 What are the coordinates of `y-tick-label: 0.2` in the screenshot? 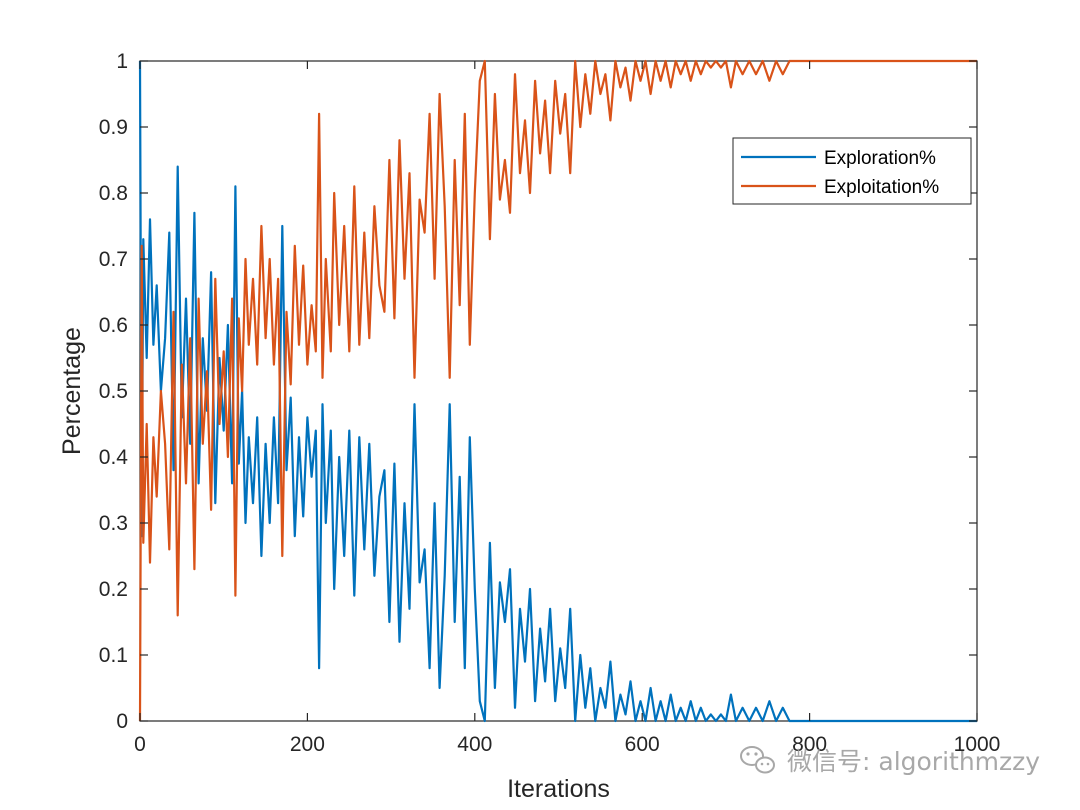 It's located at (113, 589).